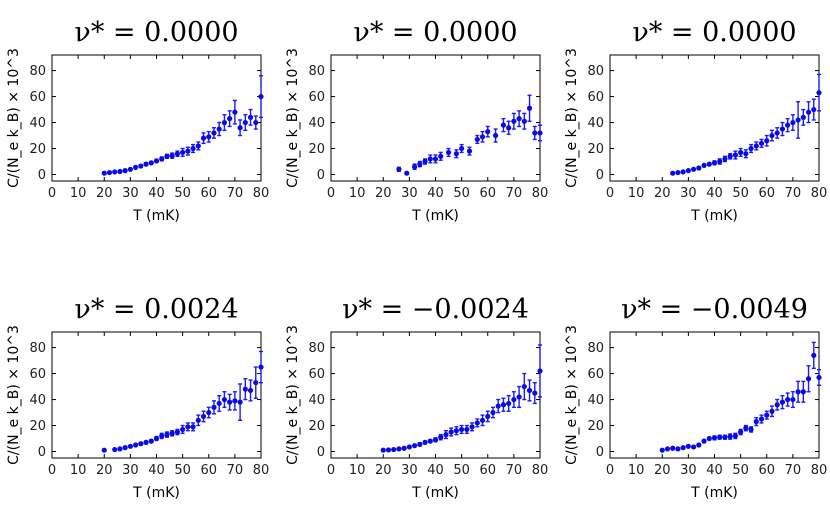  I want to click on chart-title: ν* = −0.0049, so click(714, 309).